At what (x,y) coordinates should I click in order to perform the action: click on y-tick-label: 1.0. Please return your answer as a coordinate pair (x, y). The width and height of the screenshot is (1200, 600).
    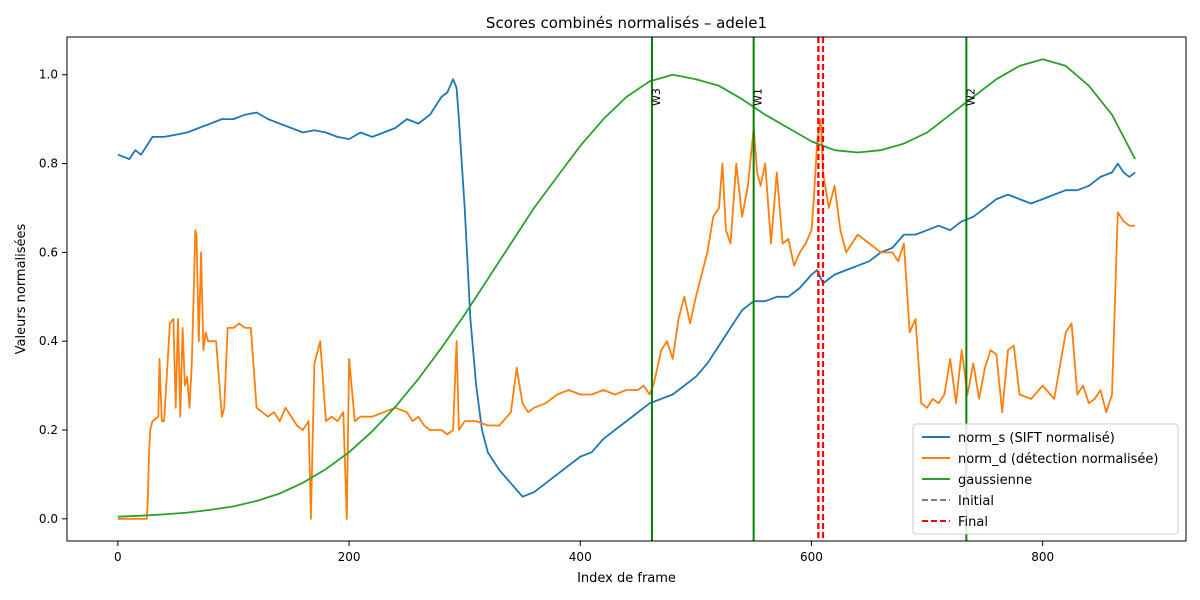
    Looking at the image, I should click on (48, 75).